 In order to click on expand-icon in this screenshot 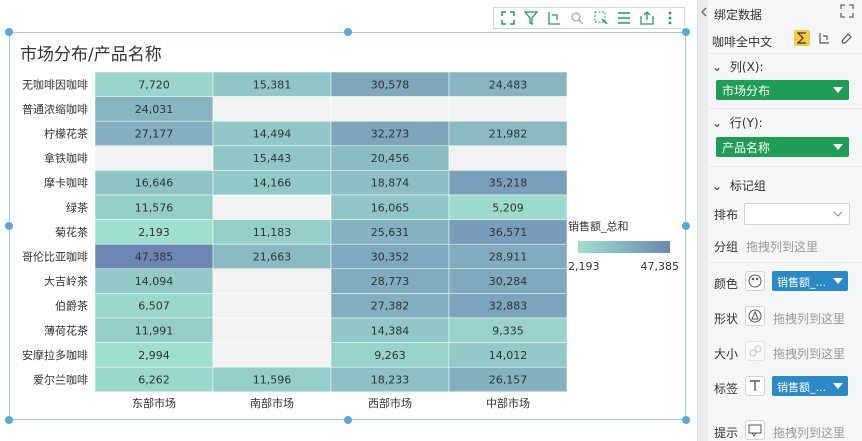, I will do `click(508, 18)`.